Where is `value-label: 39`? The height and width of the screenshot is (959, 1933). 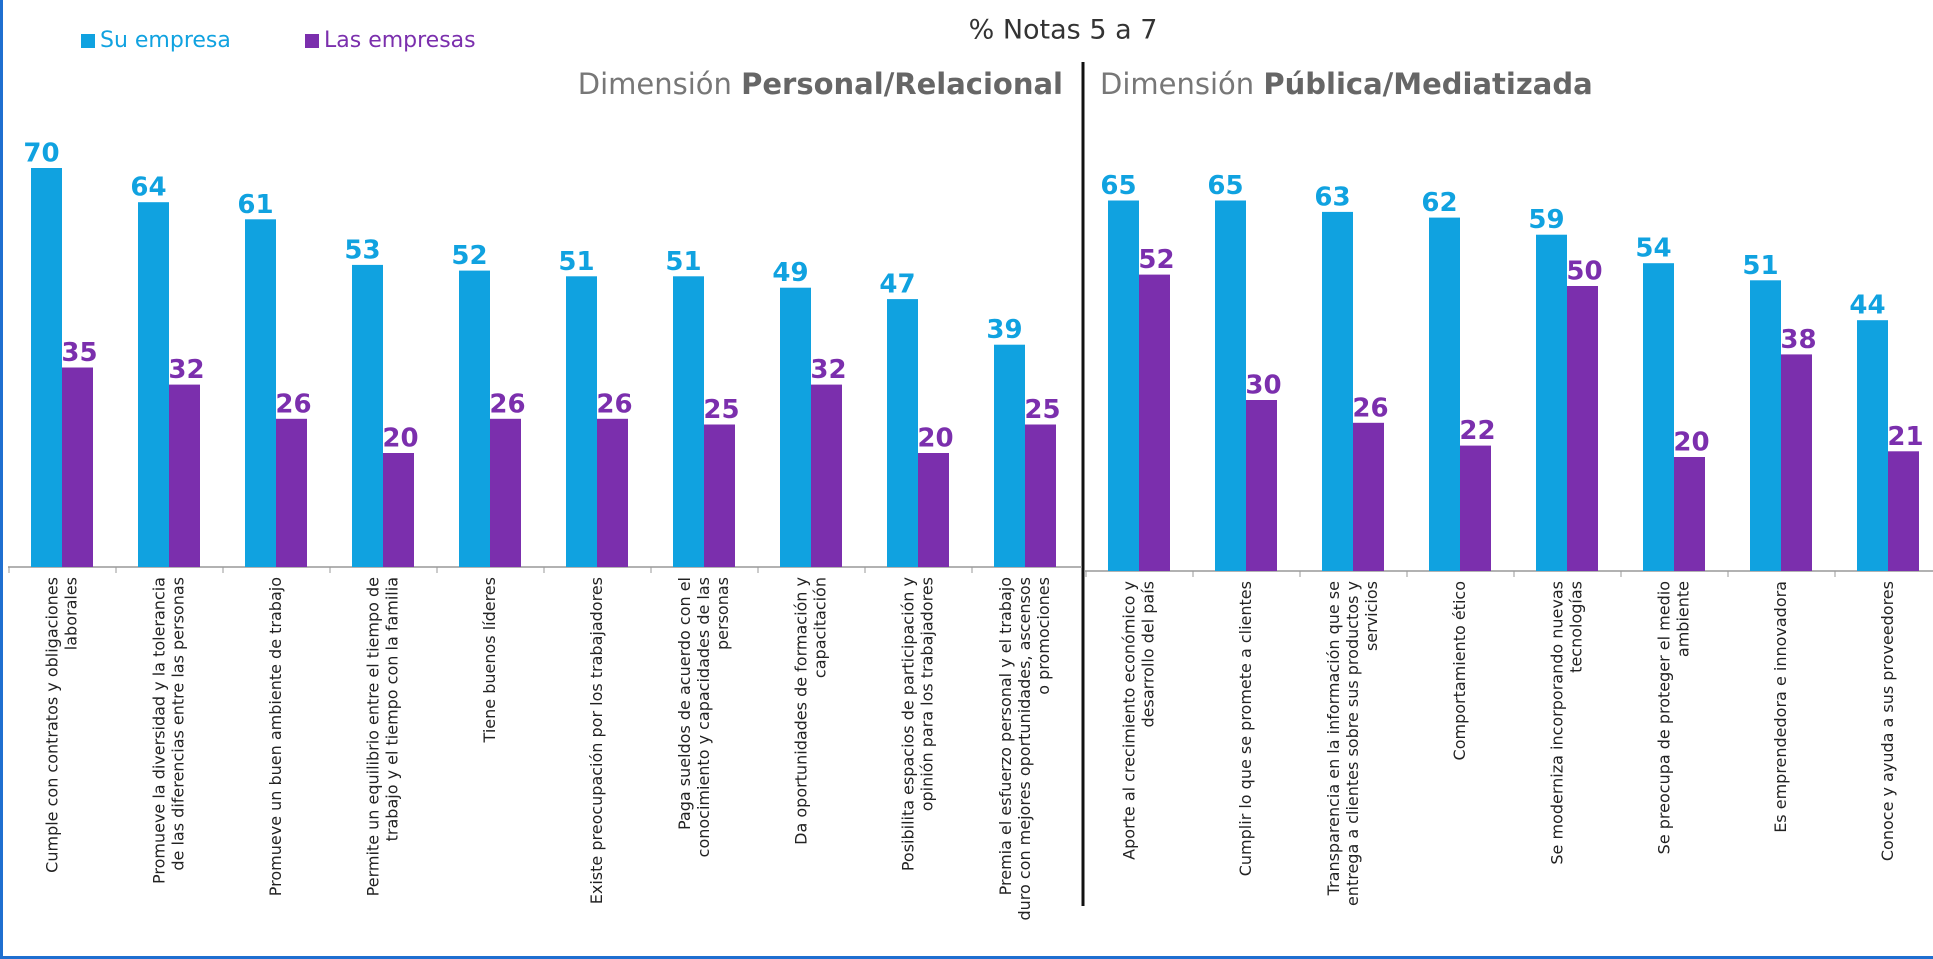 value-label: 39 is located at coordinates (1004, 330).